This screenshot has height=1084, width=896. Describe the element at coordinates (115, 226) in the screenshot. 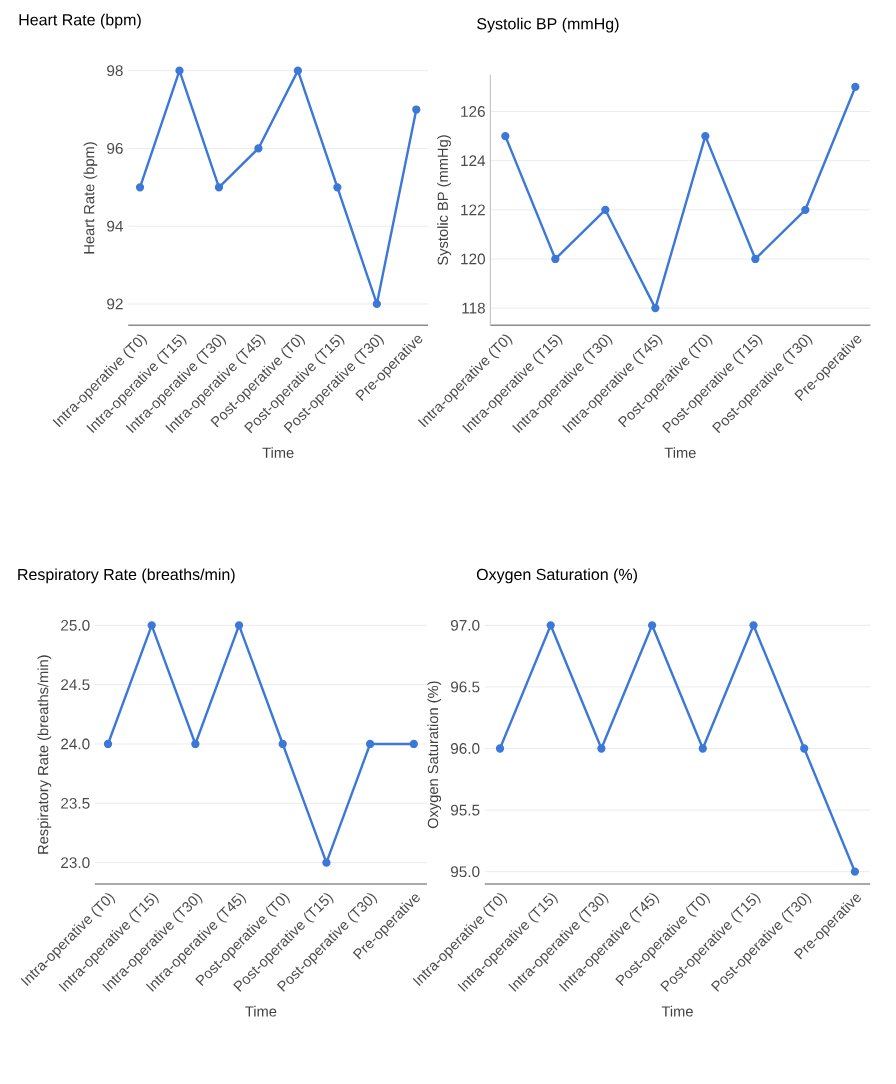

I see `y-tick-label: 94` at that location.